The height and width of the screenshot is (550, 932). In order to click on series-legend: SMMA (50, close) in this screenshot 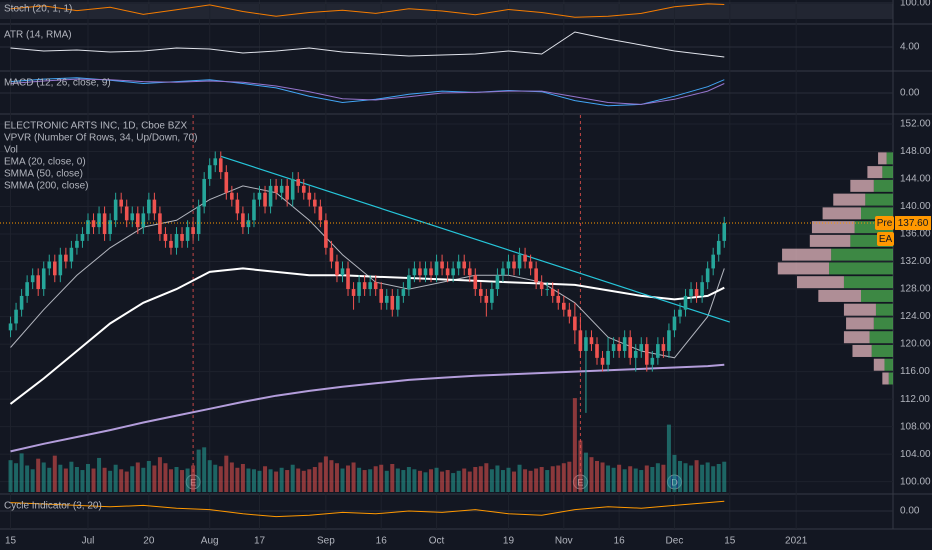, I will do `click(43, 174)`.